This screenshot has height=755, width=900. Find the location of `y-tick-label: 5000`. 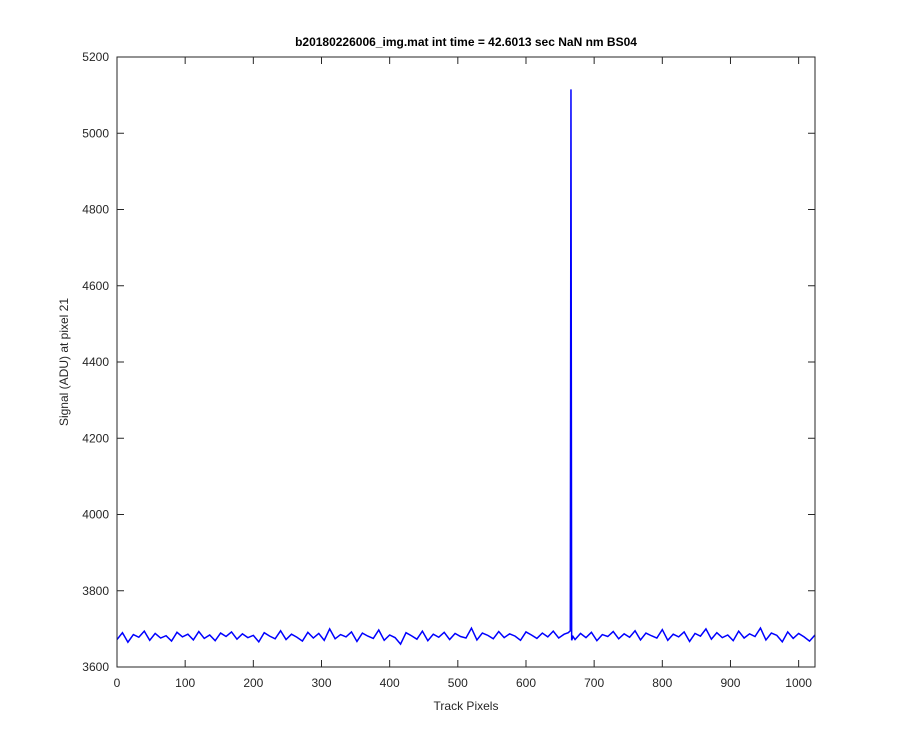

y-tick-label: 5000 is located at coordinates (95, 133).